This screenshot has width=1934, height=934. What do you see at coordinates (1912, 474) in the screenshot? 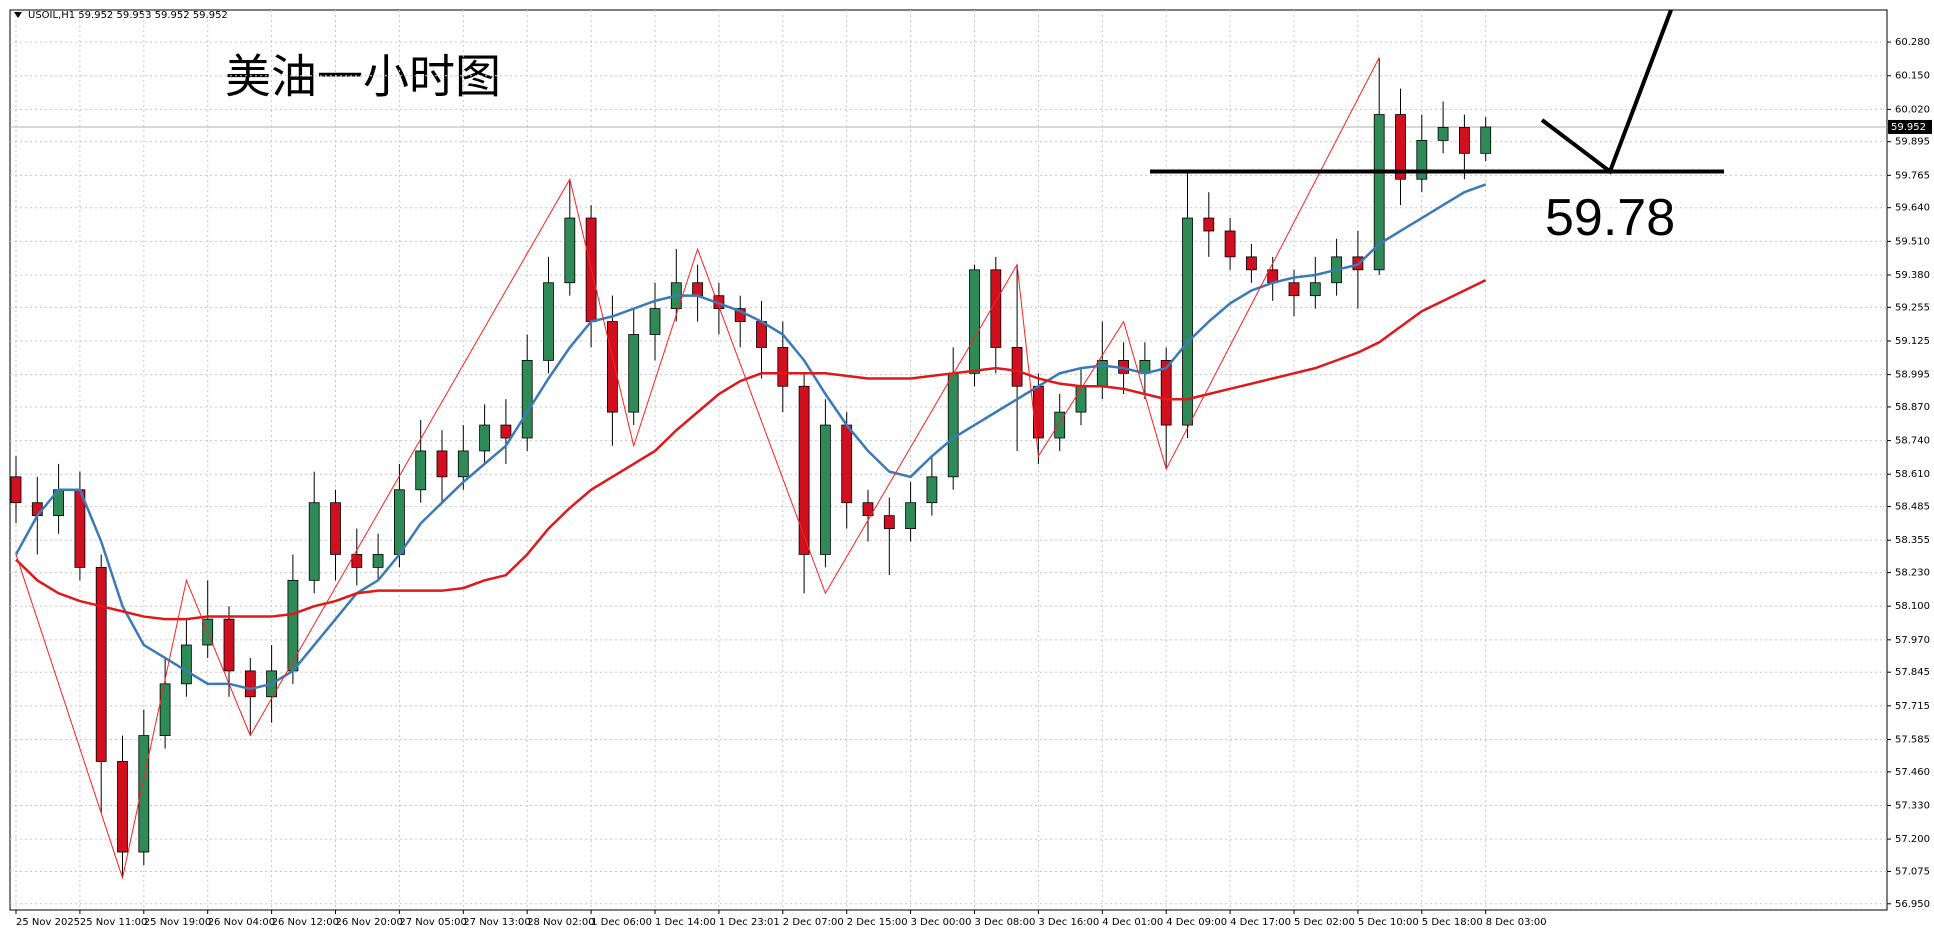
I see `y-tick-label: 58.610` at bounding box center [1912, 474].